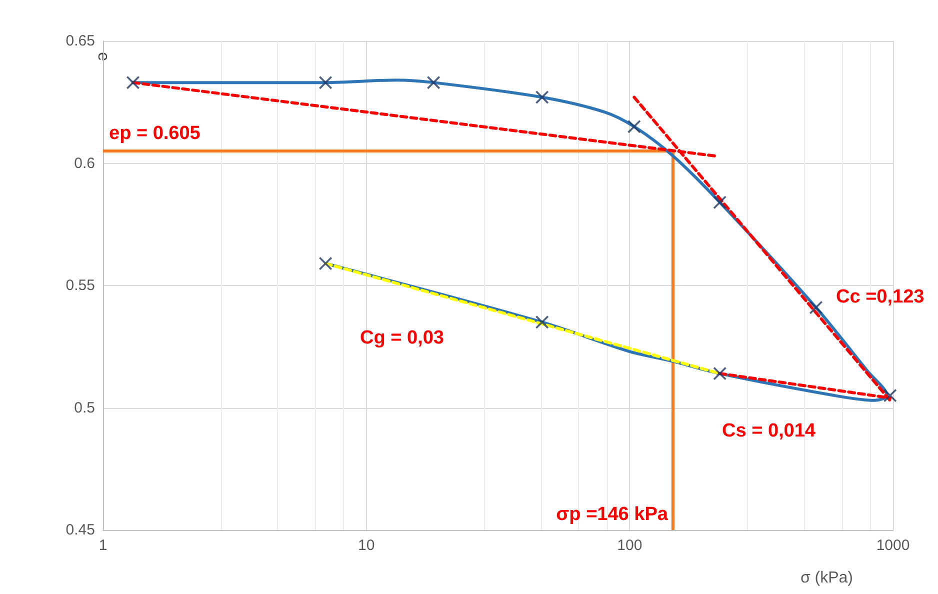  Describe the element at coordinates (366, 545) in the screenshot. I see `x-tick-label: 10` at that location.